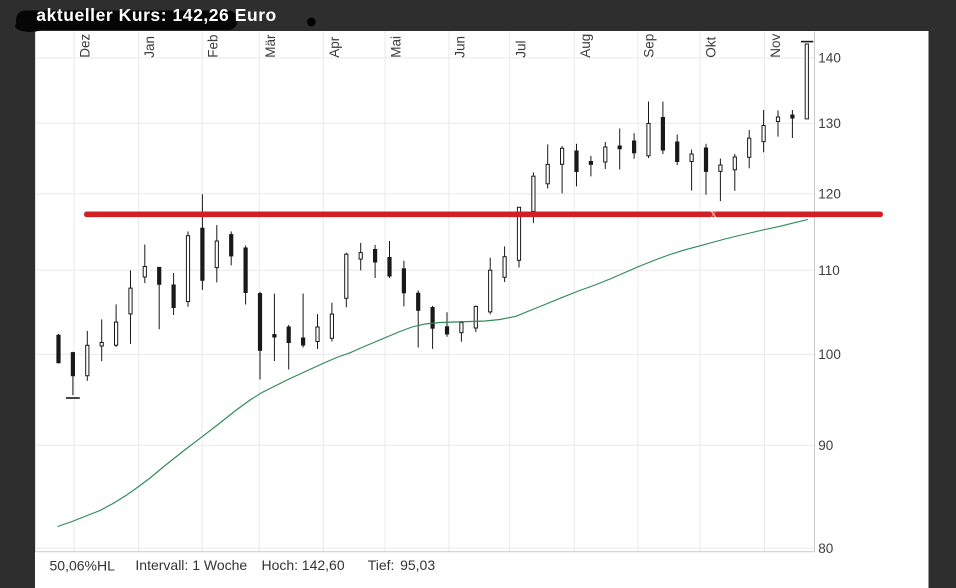 The width and height of the screenshot is (956, 588). Describe the element at coordinates (829, 123) in the screenshot. I see `svg-text: 130` at that location.